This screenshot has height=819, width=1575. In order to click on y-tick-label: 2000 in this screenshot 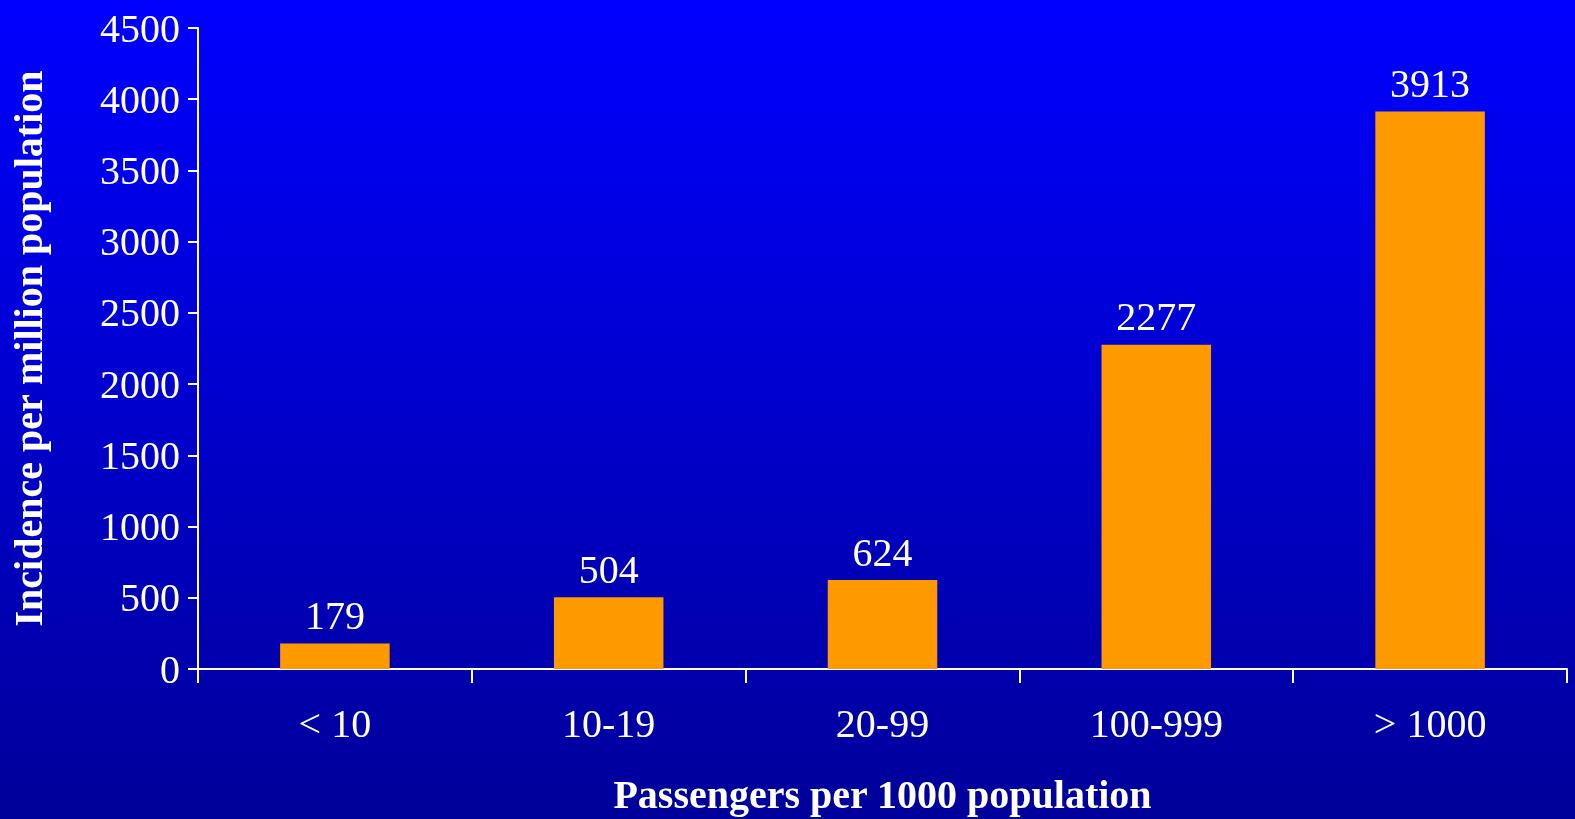, I will do `click(140, 384)`.